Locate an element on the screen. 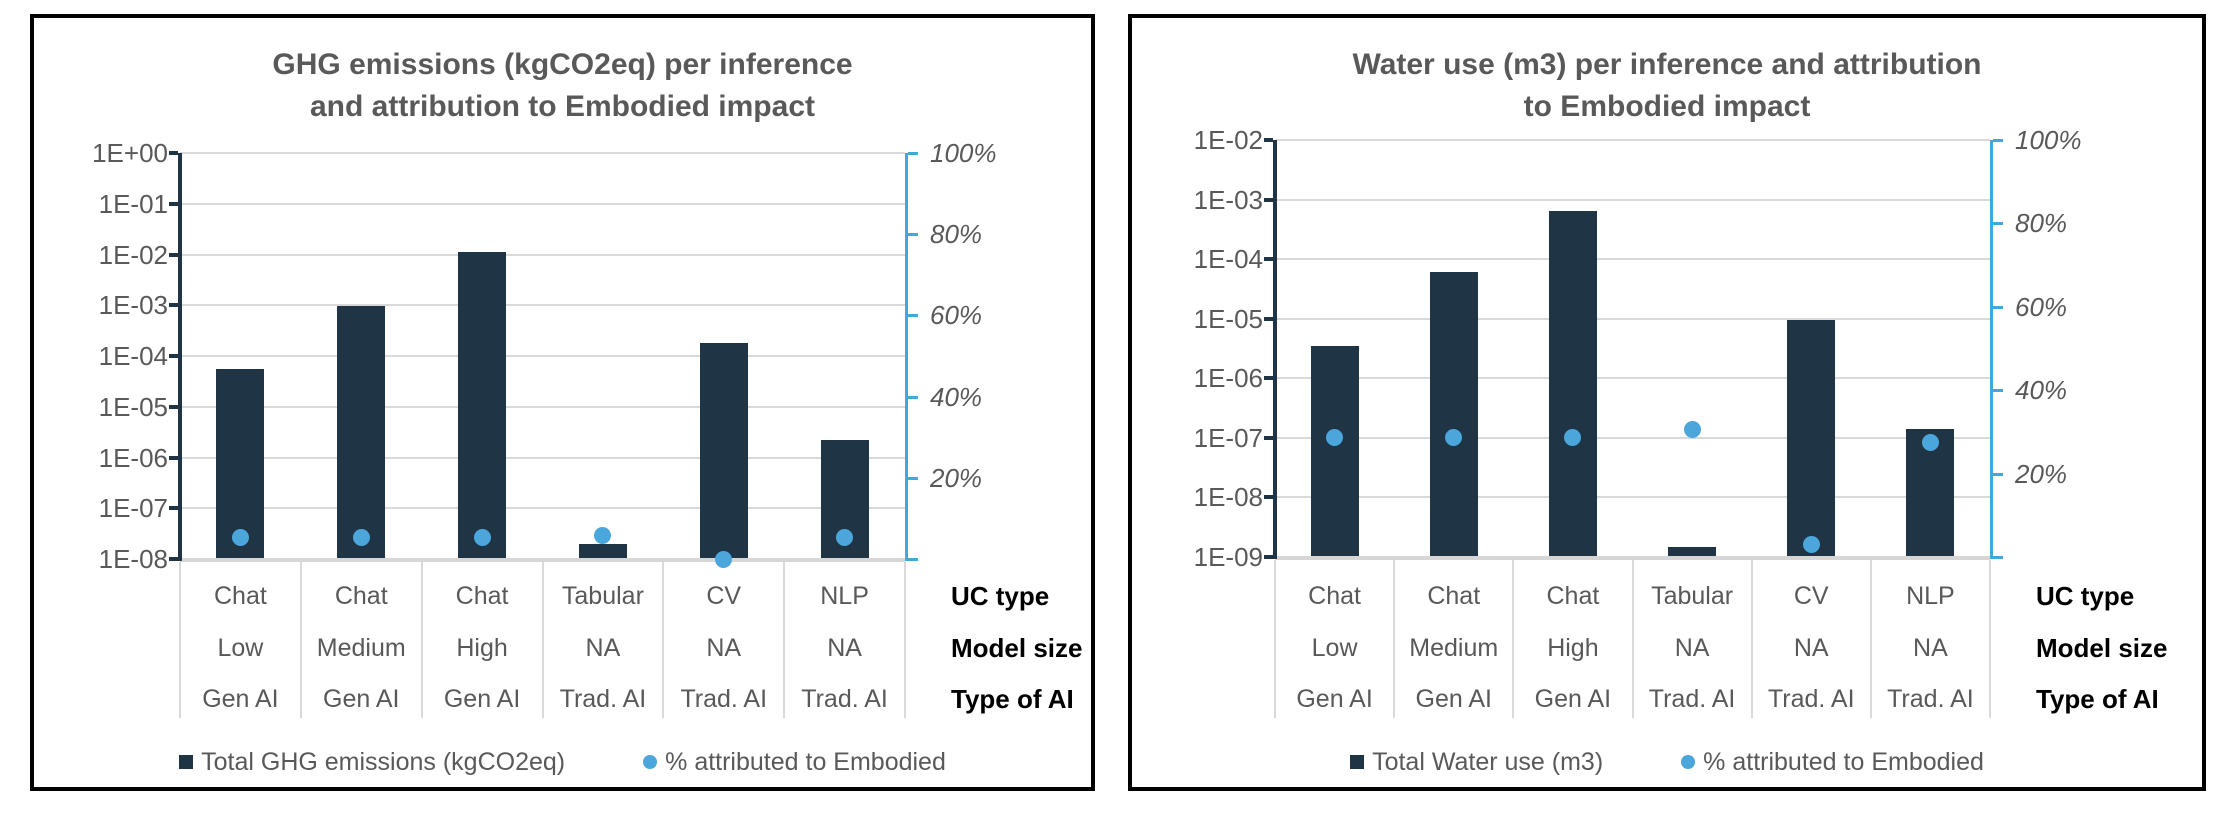 The image size is (2234, 820). left-axis-line is located at coordinates (1275, 349).